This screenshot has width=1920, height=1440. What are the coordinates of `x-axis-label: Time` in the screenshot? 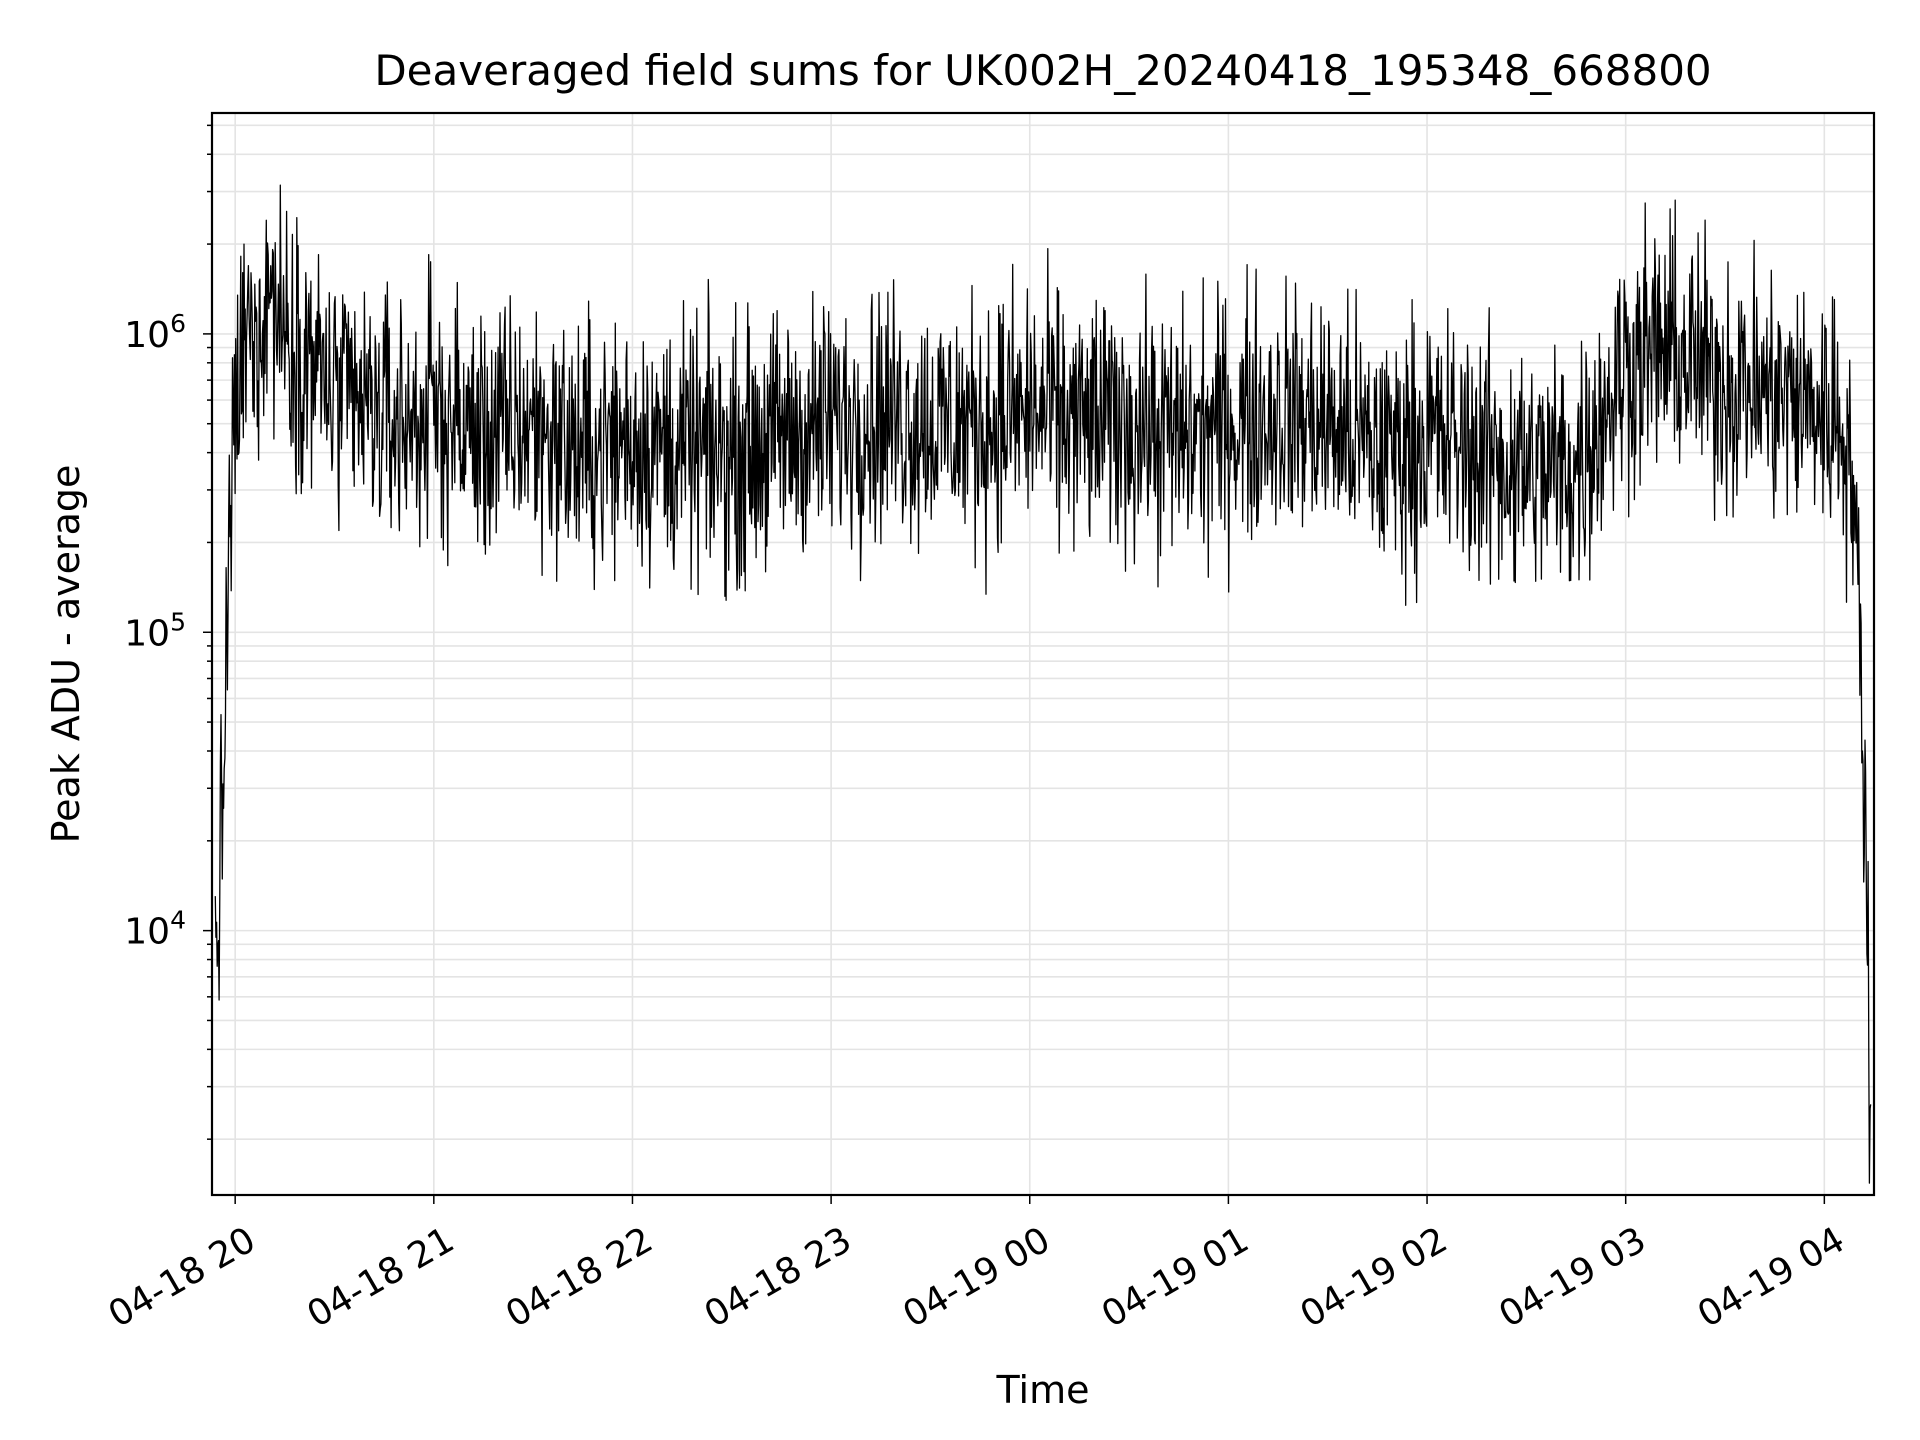 It's located at (1043, 1390).